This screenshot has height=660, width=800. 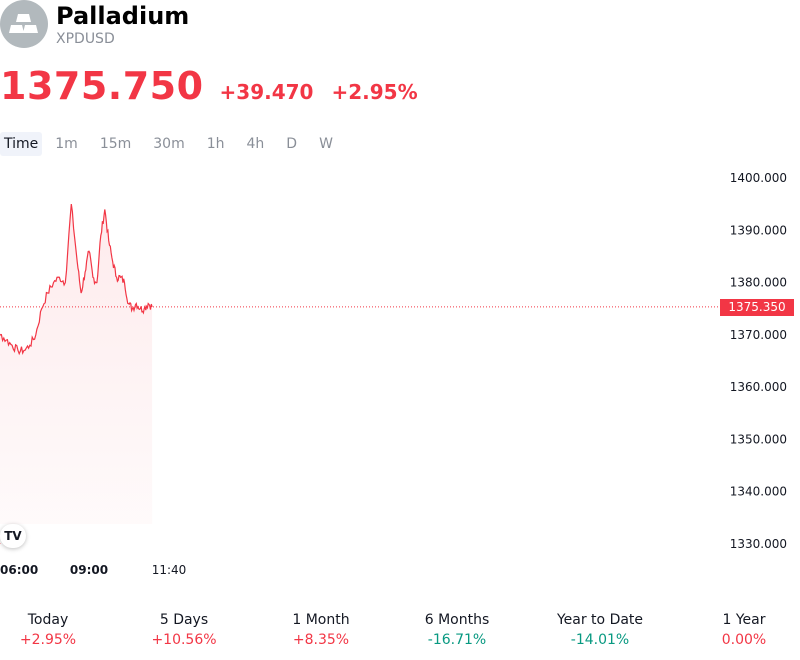 I want to click on tab-d: D, so click(x=292, y=144).